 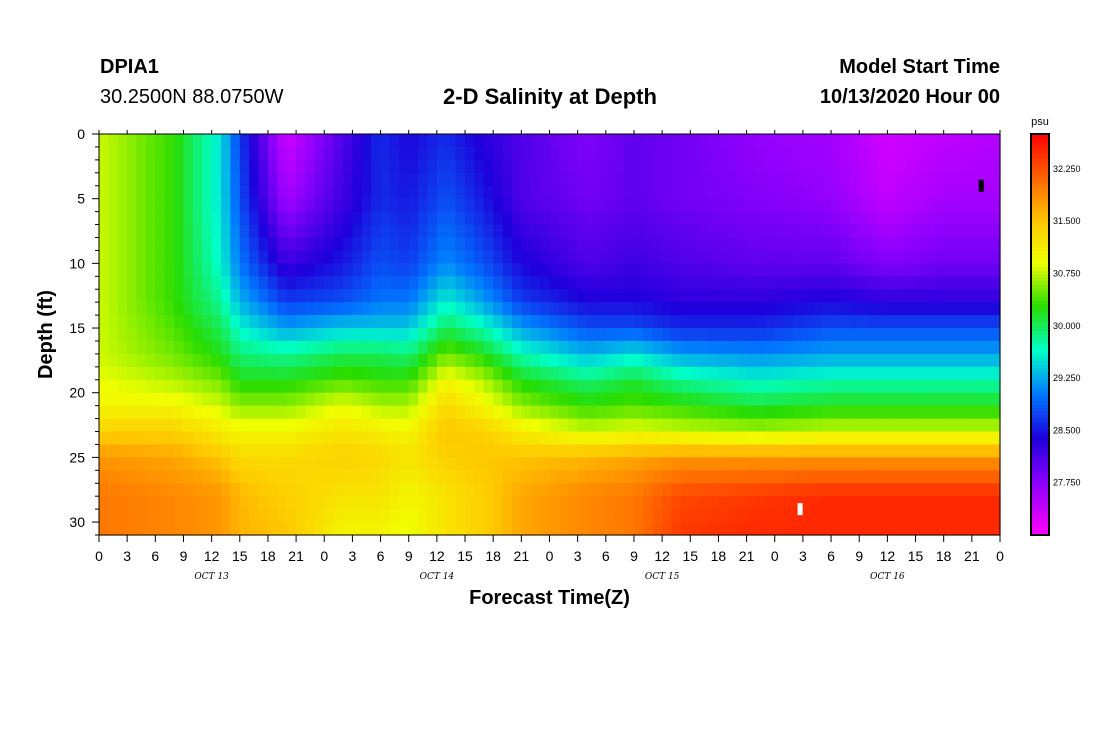 What do you see at coordinates (887, 577) in the screenshot?
I see `x-day-label: OCT 16` at bounding box center [887, 577].